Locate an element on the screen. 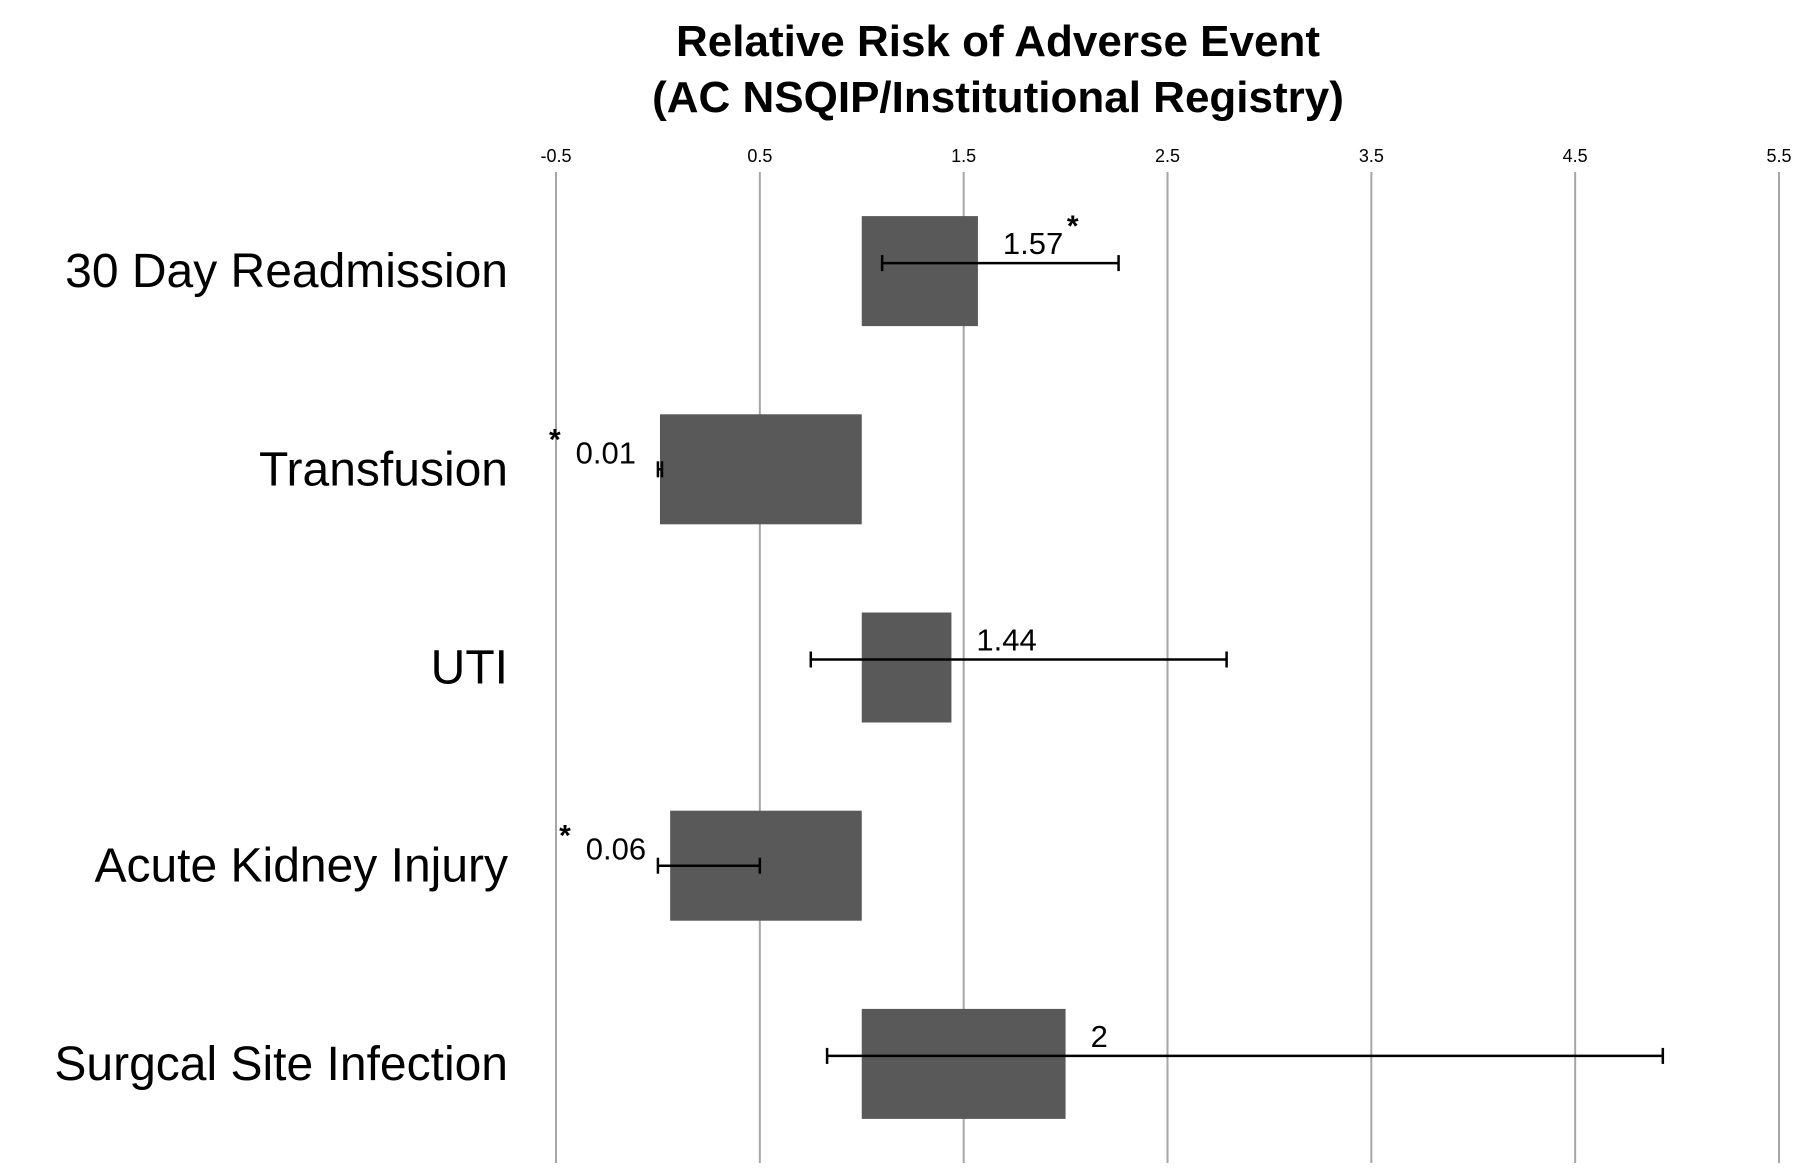 The image size is (1800, 1169). x-tick-label: 2.5 is located at coordinates (1167, 156).